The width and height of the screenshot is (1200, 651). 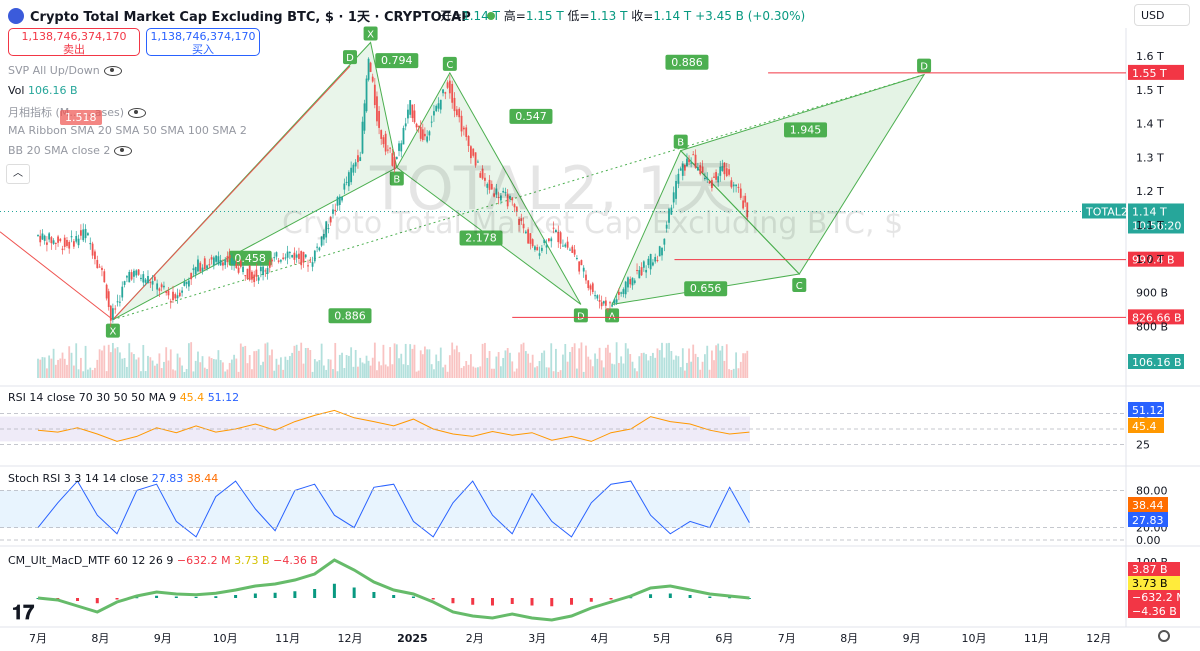 I want to click on stoch-badge-label: 38.44, so click(x=1148, y=505).